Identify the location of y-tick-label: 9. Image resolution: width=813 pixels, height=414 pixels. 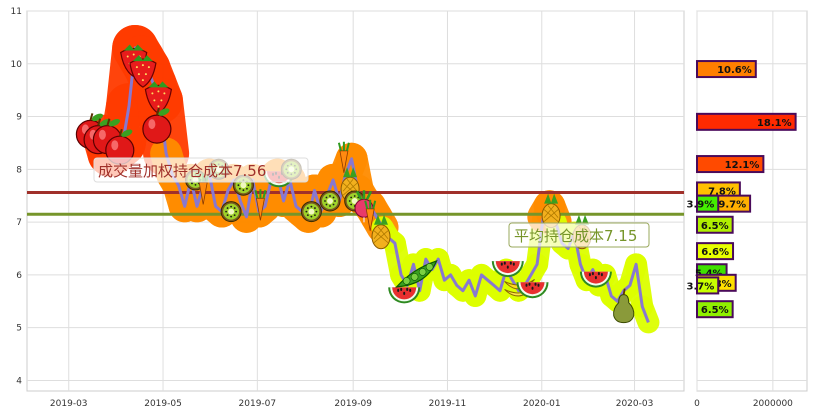
(19, 118).